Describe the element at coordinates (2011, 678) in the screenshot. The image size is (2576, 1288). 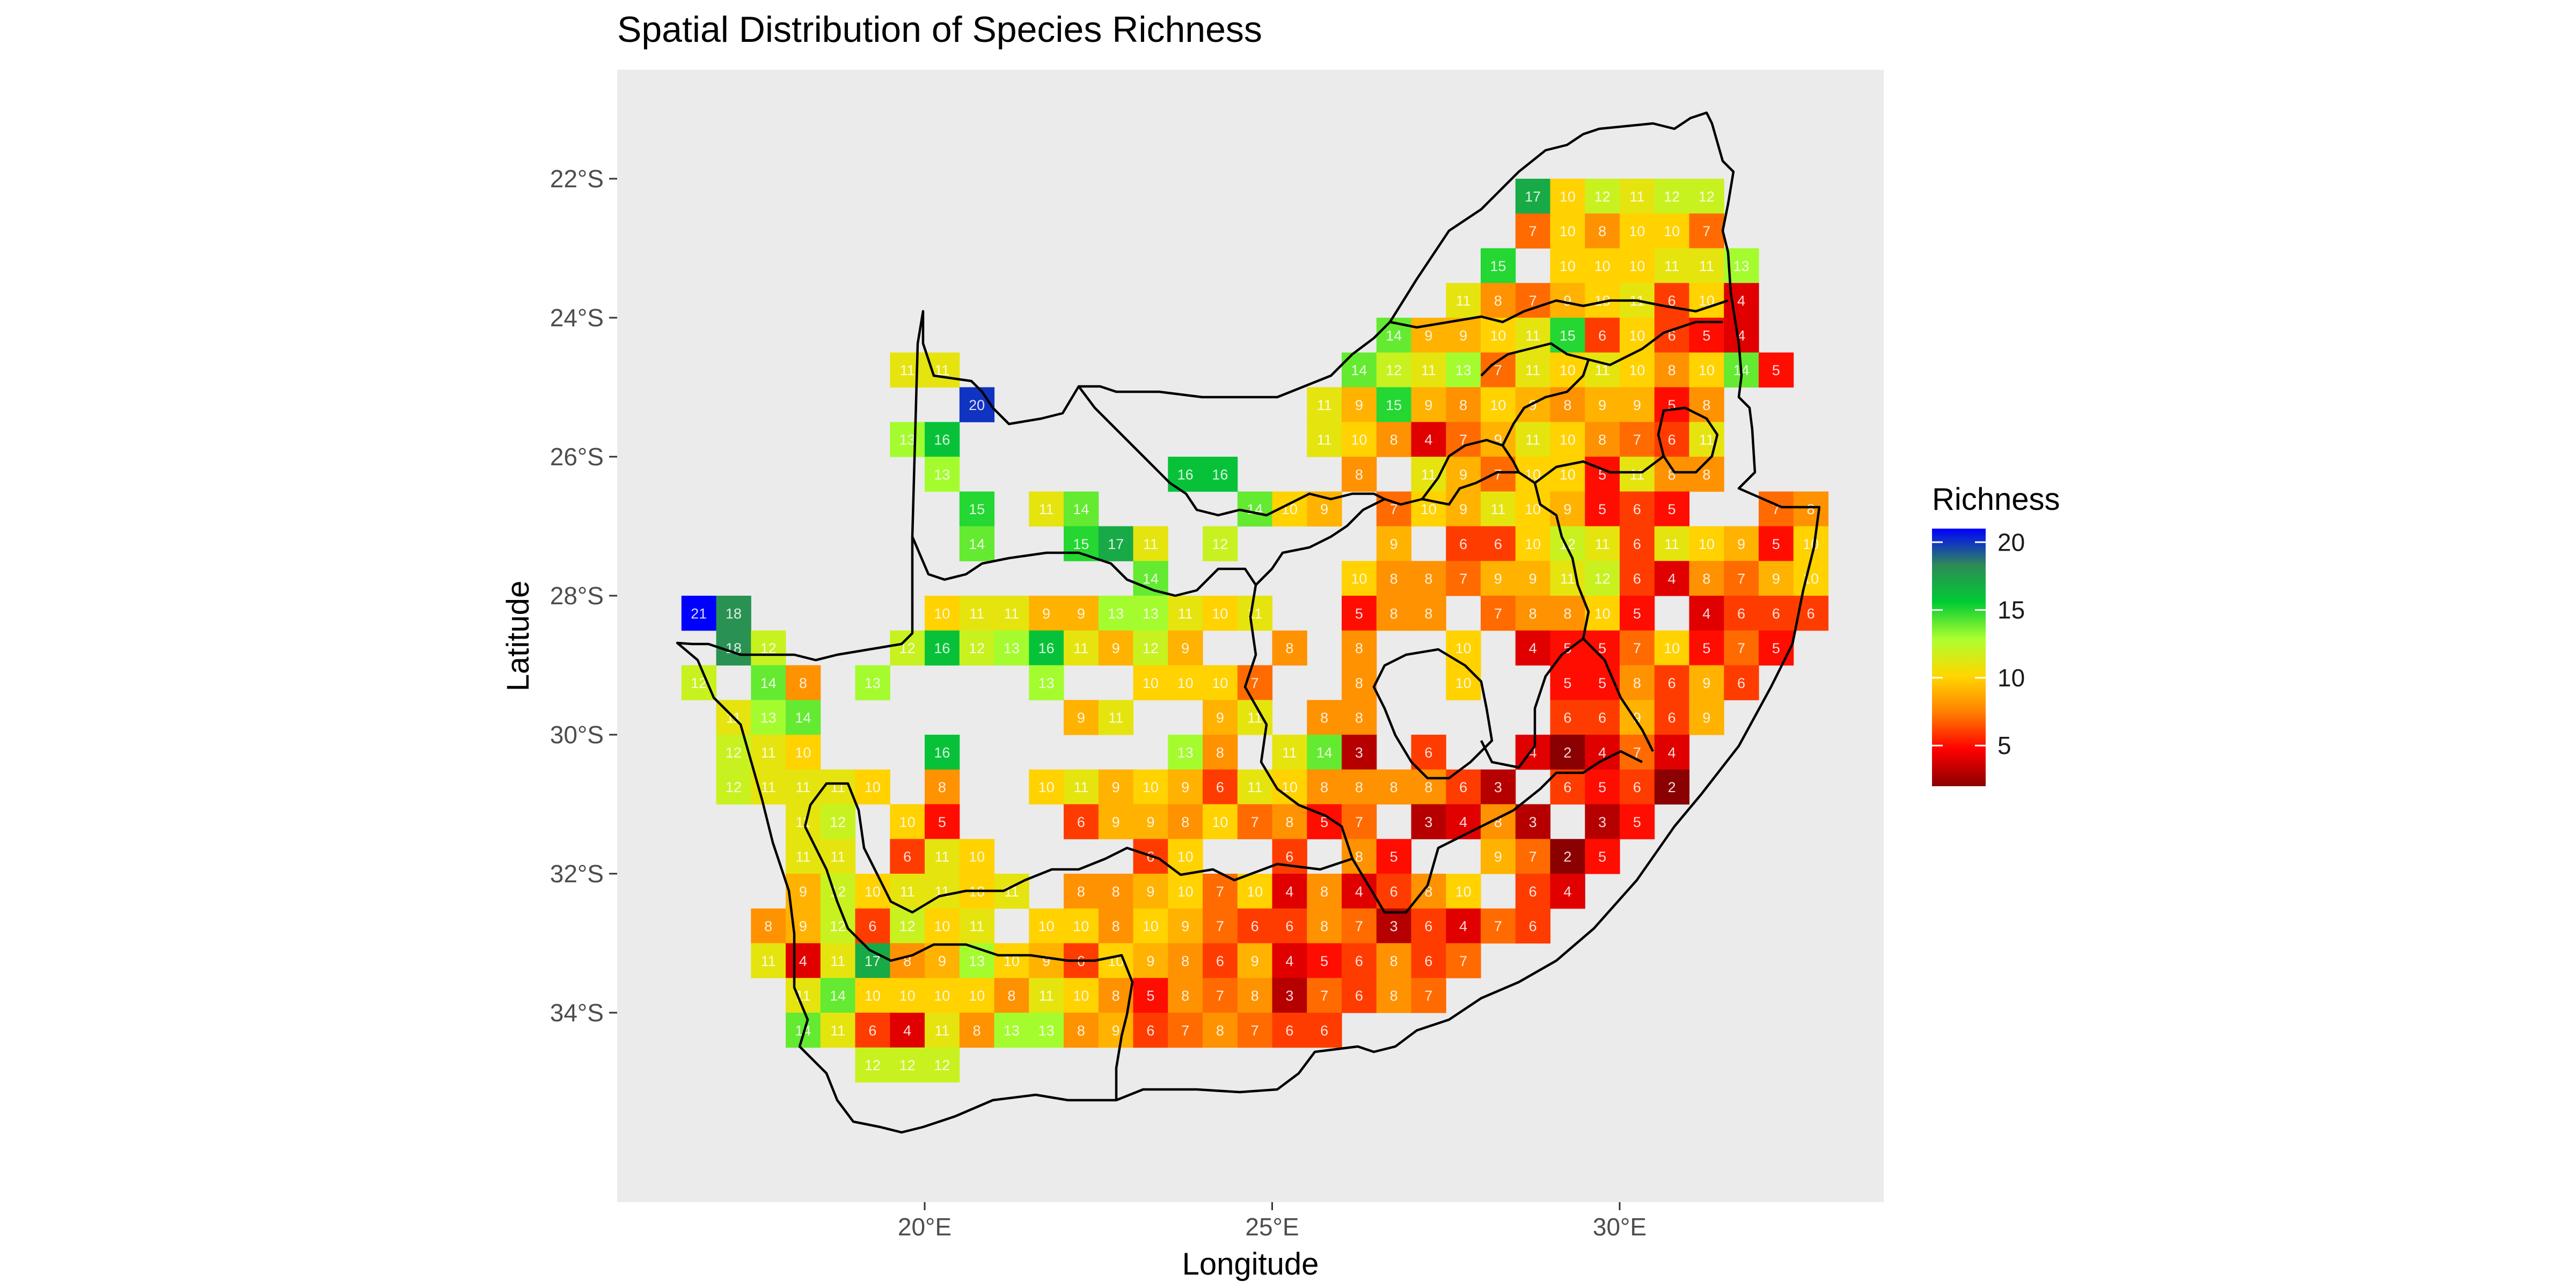
I see `legend-tick-label: 10` at that location.